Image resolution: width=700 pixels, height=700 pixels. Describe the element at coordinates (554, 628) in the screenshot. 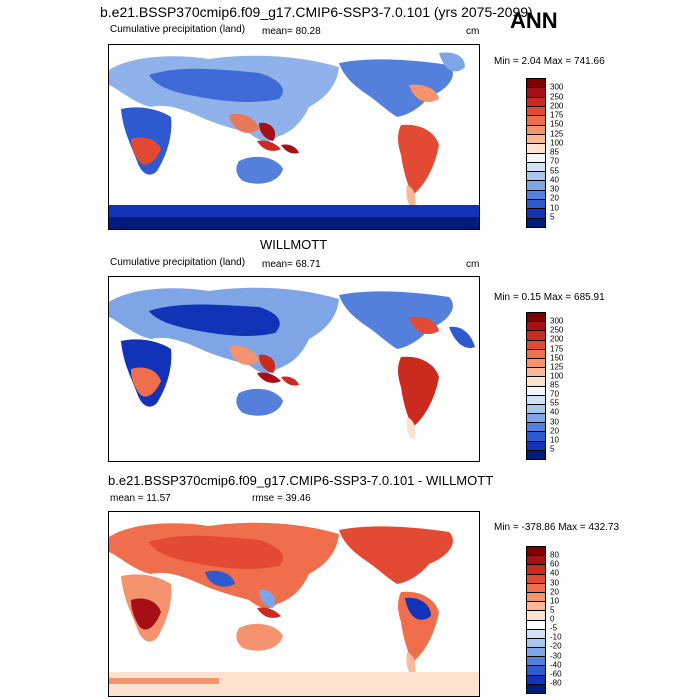

I see `colorbar-label: -5` at that location.